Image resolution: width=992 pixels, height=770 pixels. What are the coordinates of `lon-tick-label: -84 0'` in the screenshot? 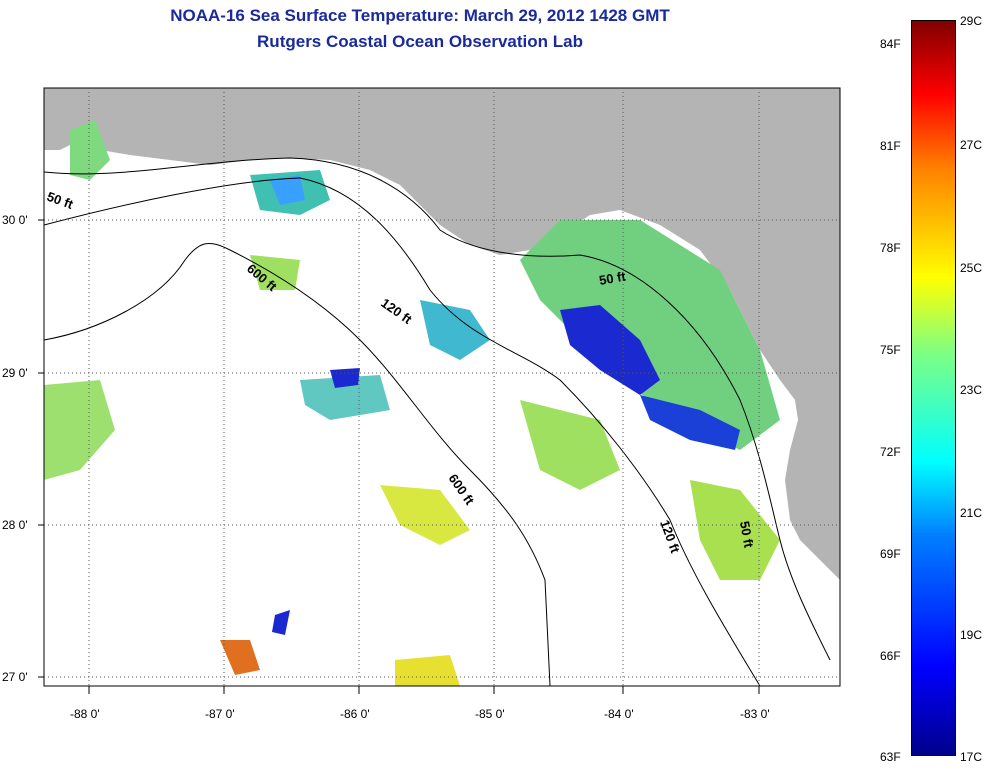 It's located at (619, 714).